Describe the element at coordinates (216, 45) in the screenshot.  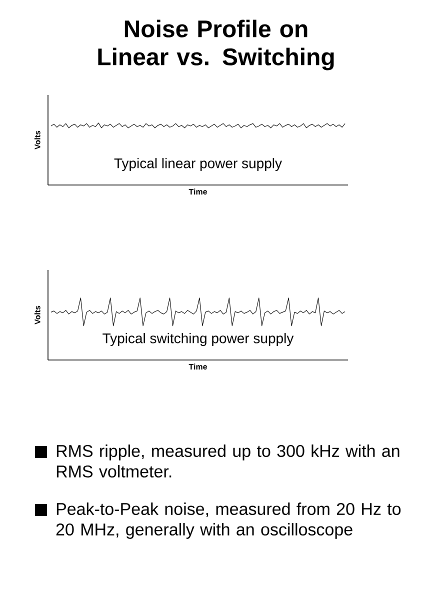
I see `chart-title: Noise Profile on Linear vs. Switching` at that location.